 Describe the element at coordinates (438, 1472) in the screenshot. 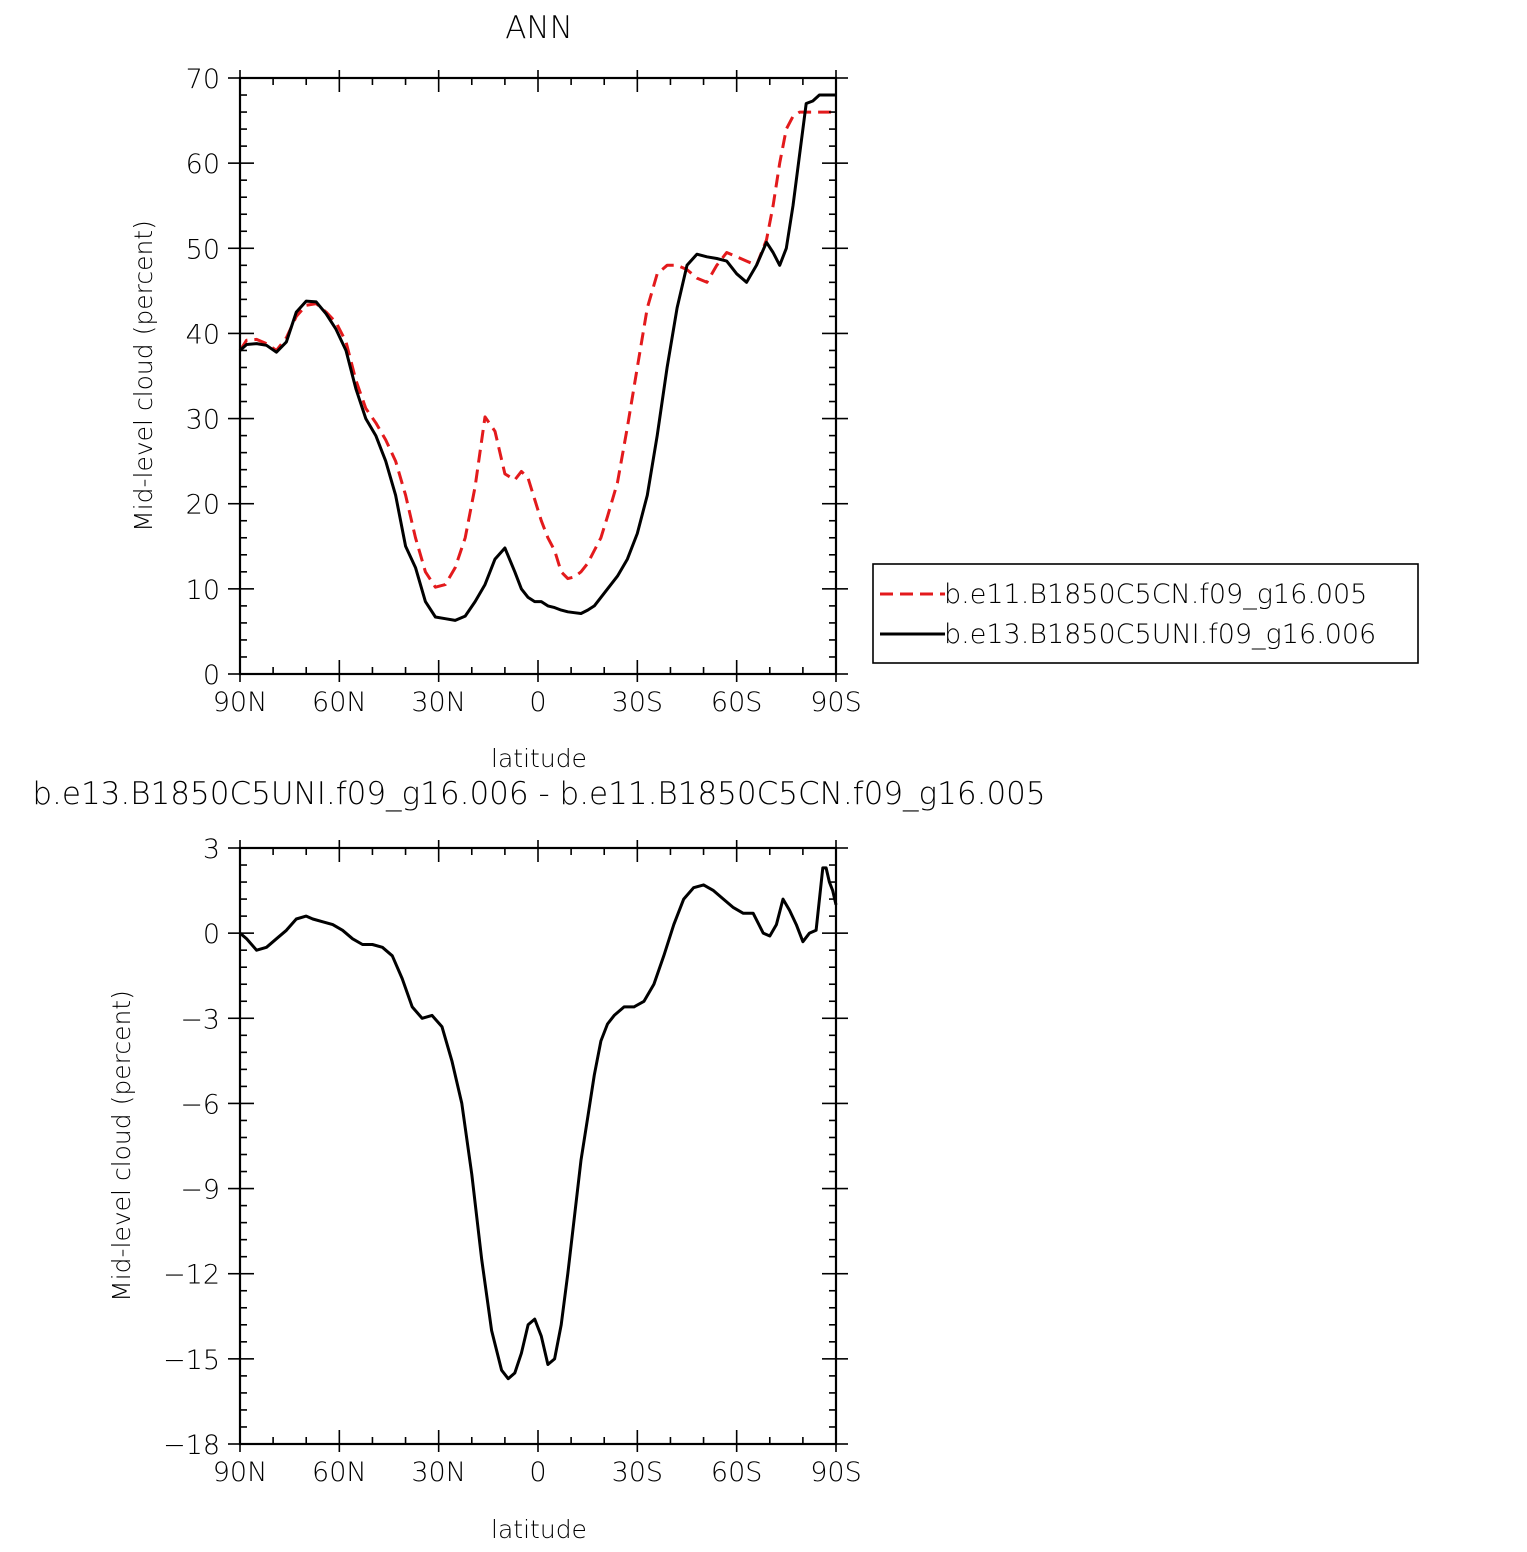

I see `bottom-panel-x-tick-label: 30N` at that location.